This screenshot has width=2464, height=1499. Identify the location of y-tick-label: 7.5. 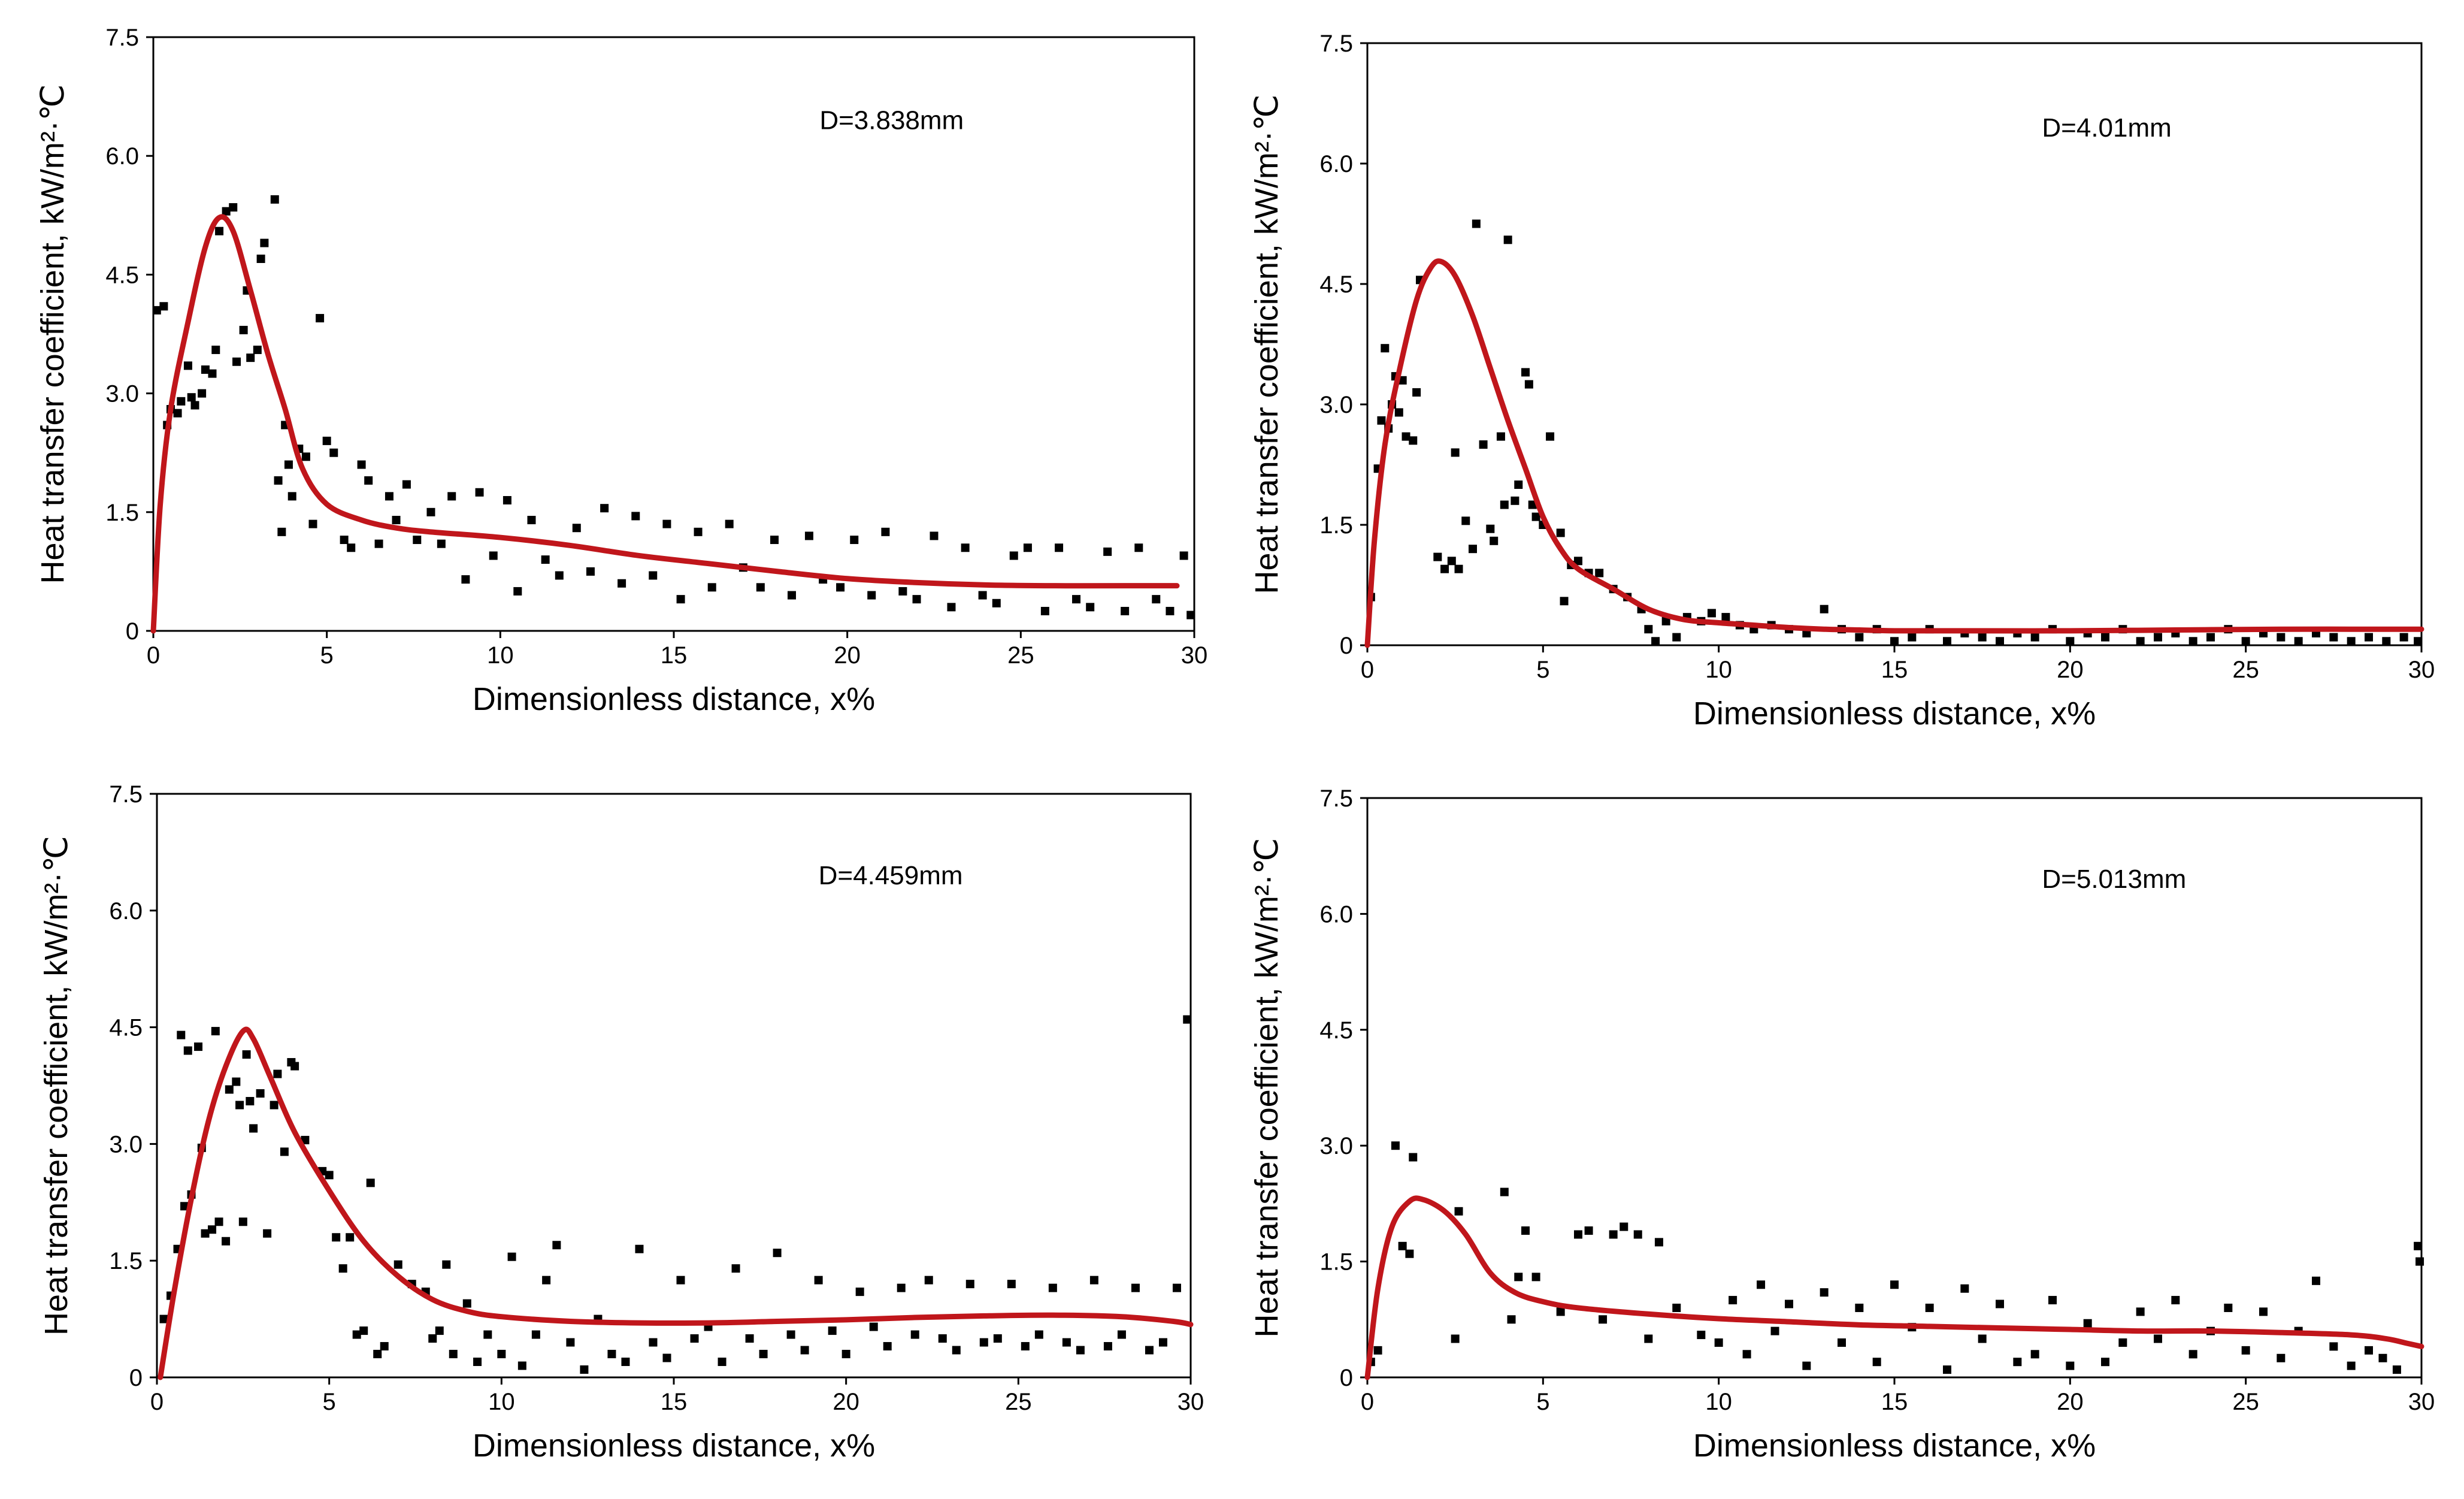
(126, 794).